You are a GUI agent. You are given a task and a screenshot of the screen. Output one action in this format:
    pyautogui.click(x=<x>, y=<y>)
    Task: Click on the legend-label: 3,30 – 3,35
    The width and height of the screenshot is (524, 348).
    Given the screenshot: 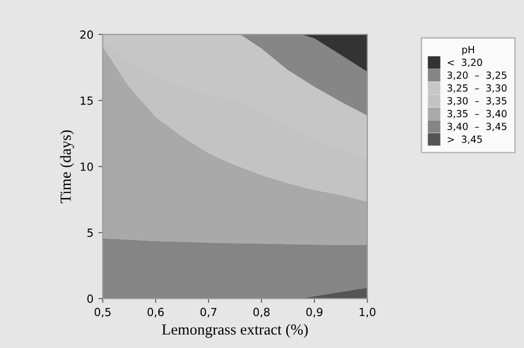 What is the action you would take?
    pyautogui.click(x=476, y=101)
    